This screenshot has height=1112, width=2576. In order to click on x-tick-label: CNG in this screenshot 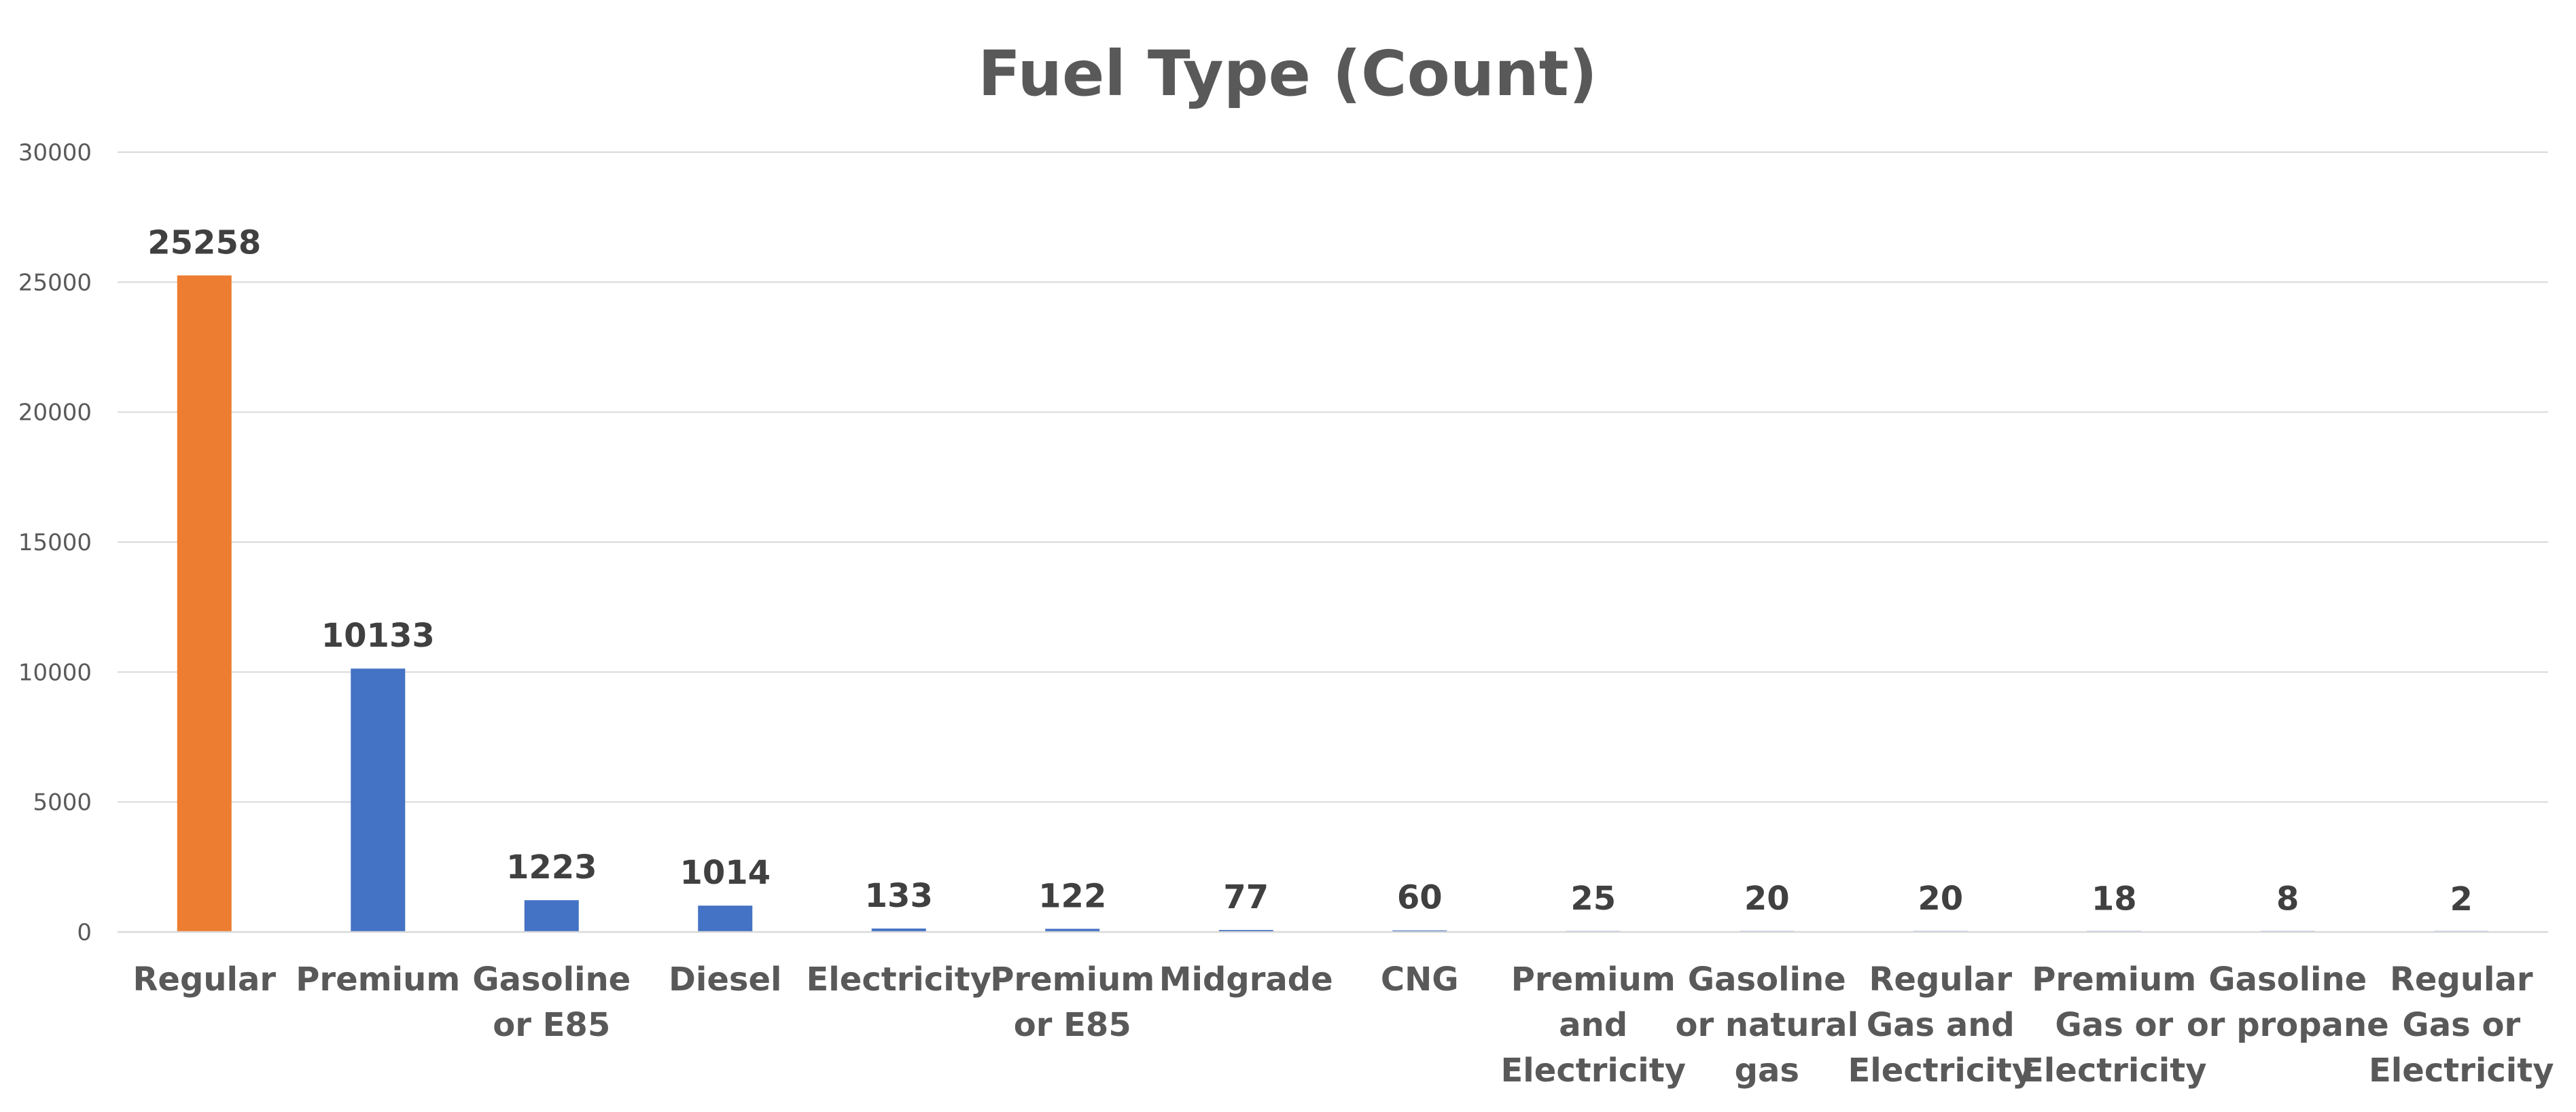, I will do `click(1420, 980)`.